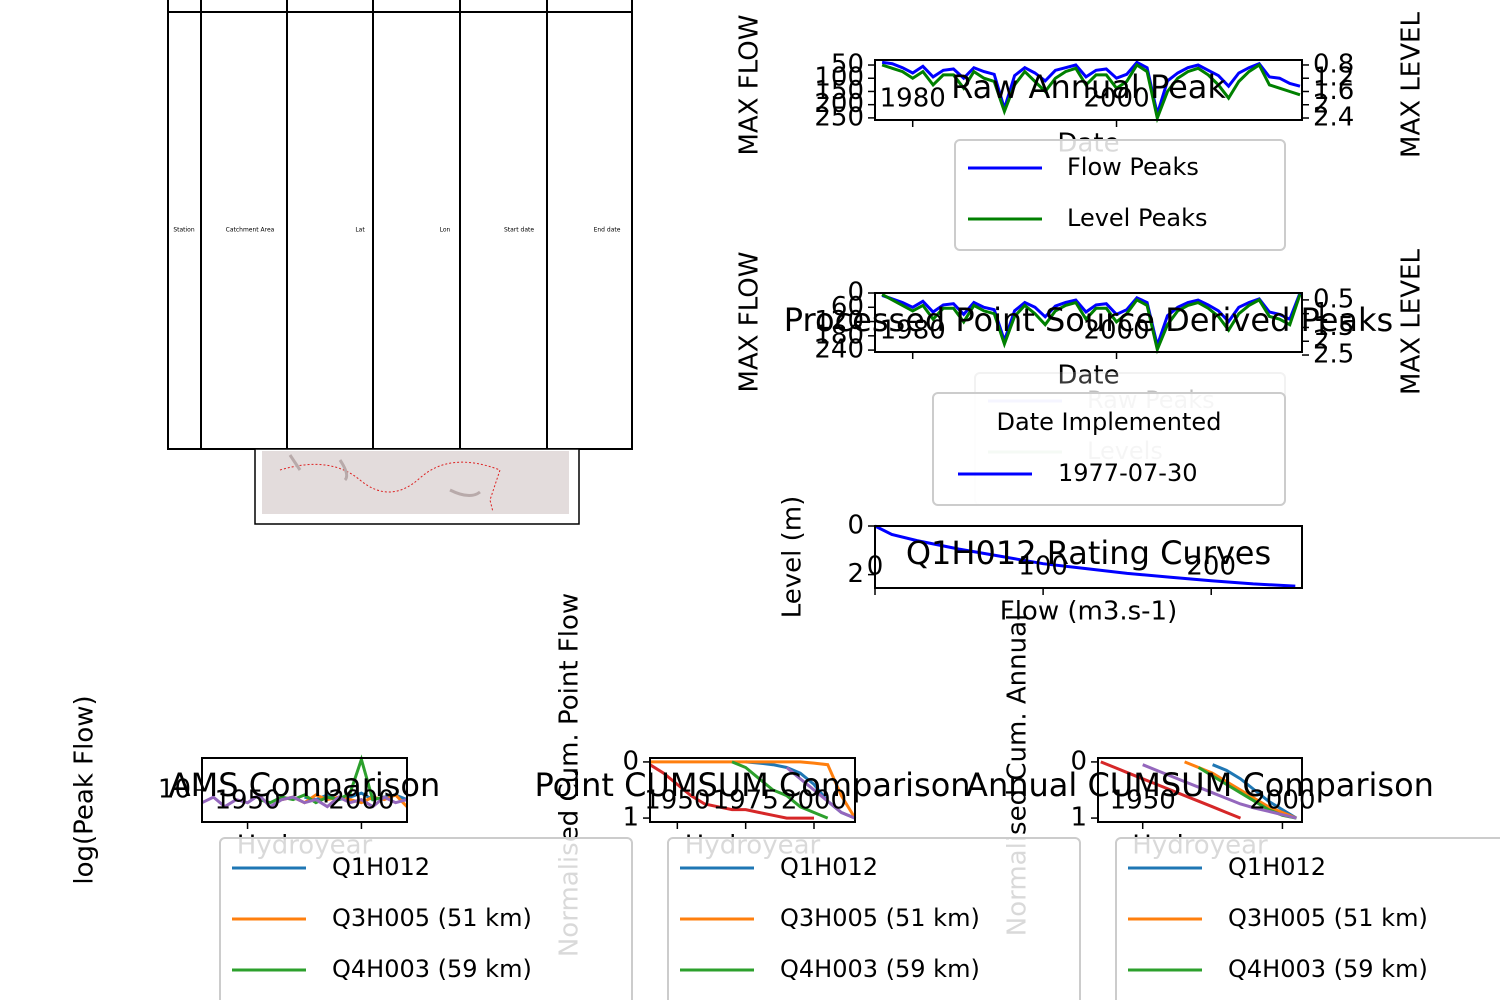 The height and width of the screenshot is (1000, 1500). What do you see at coordinates (174, 790) in the screenshot?
I see `y-tick-label: 10` at bounding box center [174, 790].